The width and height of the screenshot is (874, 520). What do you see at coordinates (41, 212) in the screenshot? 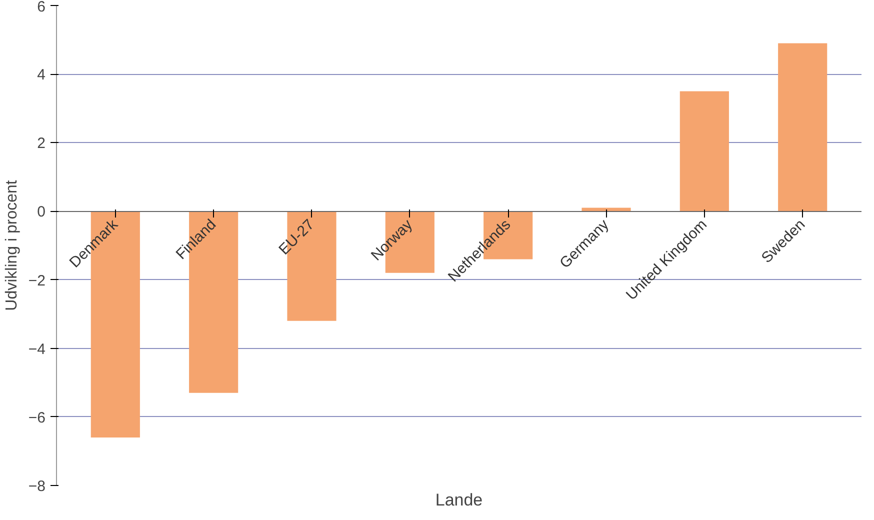
I see `y-tick-label: 0` at bounding box center [41, 212].